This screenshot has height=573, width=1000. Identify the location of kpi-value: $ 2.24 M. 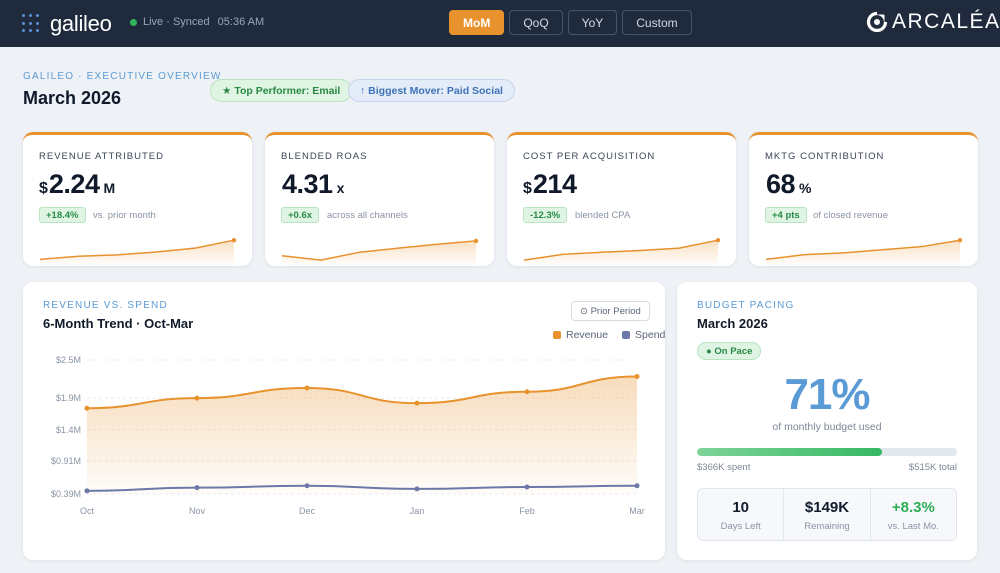
(77, 184).